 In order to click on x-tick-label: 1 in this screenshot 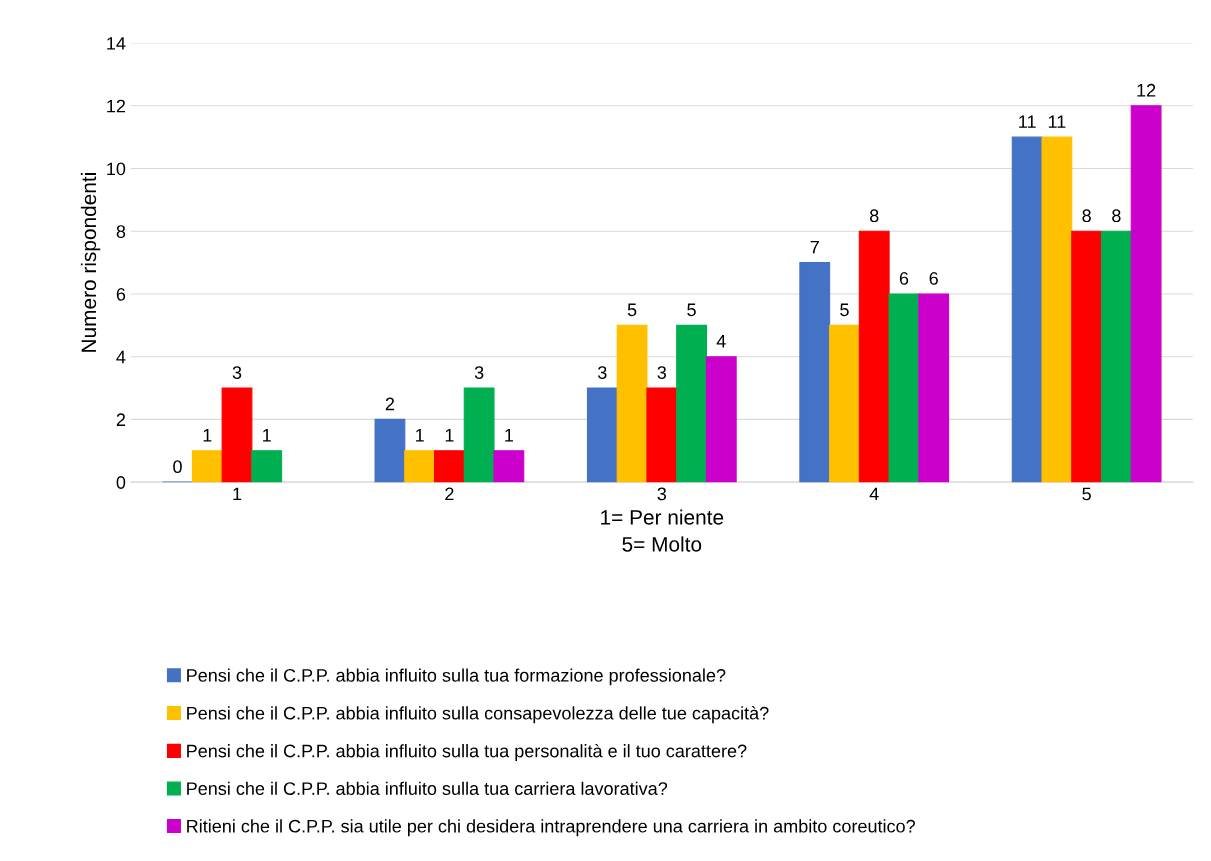, I will do `click(237, 494)`.